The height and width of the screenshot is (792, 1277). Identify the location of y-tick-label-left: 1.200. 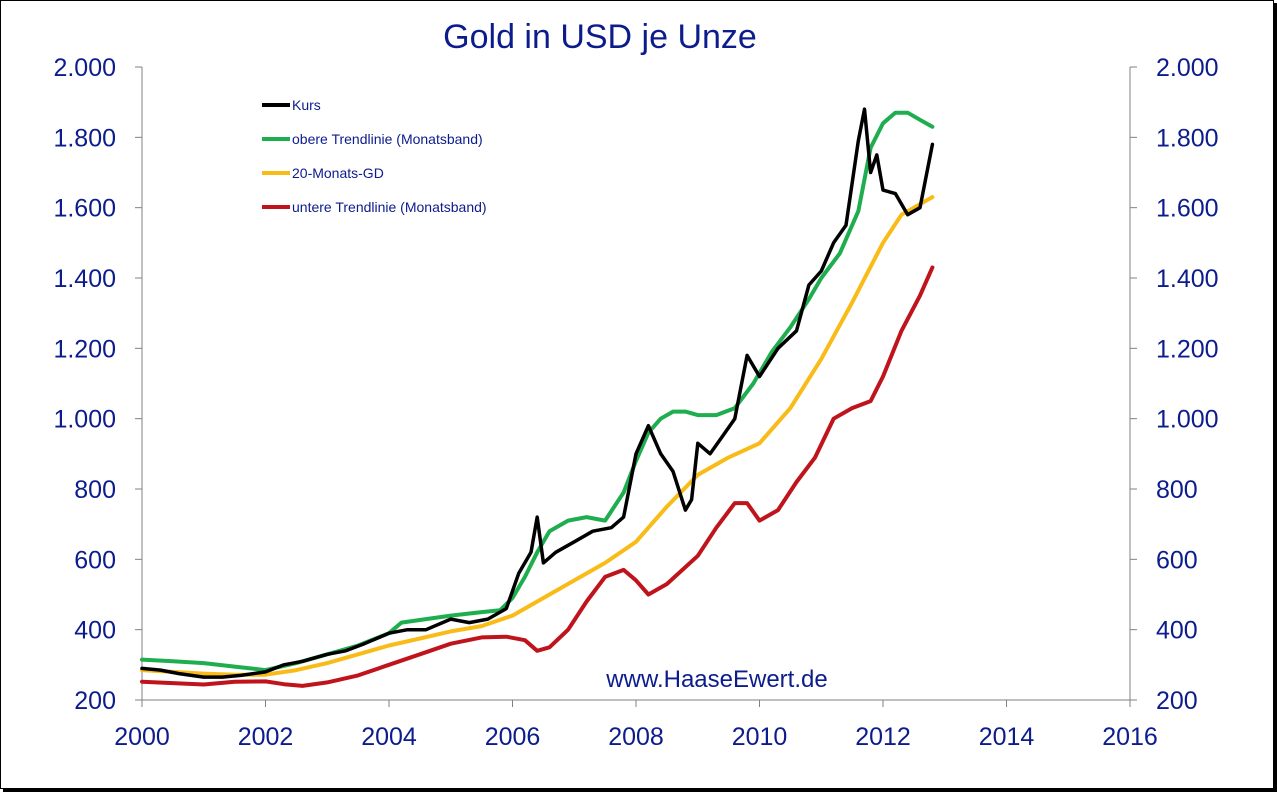
(84, 349).